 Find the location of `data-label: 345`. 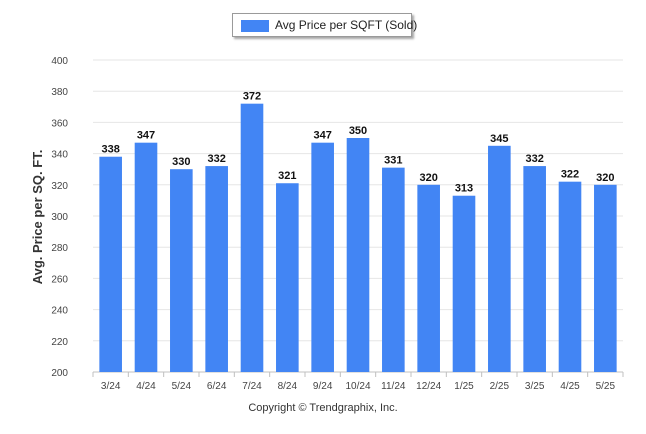

data-label: 345 is located at coordinates (499, 139).